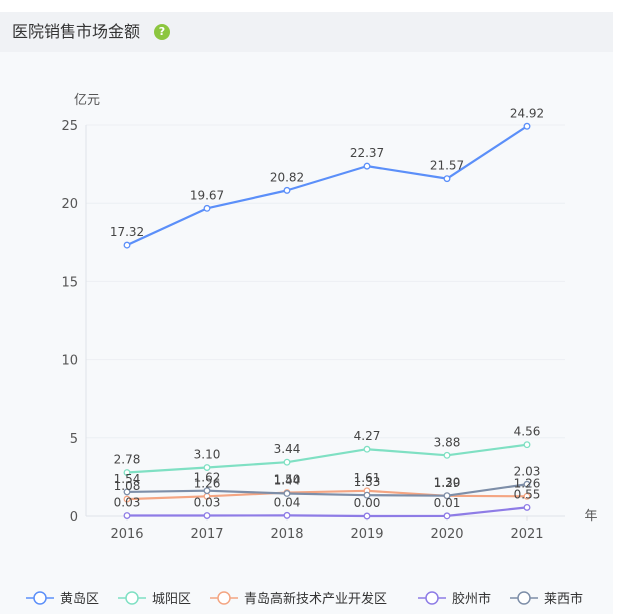 The width and height of the screenshot is (619, 614). Describe the element at coordinates (527, 432) in the screenshot. I see `data-label: 4.56` at that location.